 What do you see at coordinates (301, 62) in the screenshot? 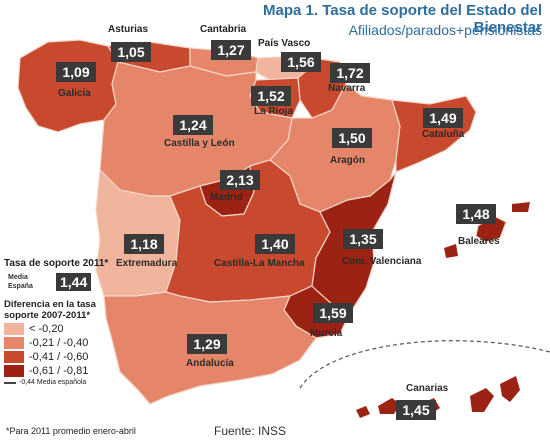
I see `value-paisvasco: 1,56` at bounding box center [301, 62].